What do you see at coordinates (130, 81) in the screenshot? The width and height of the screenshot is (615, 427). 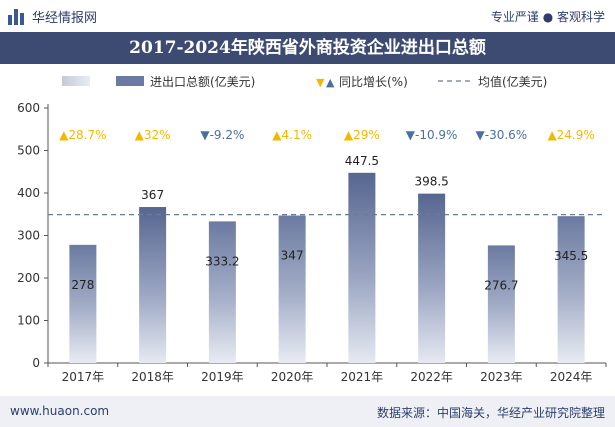 I see `legend-swatch-total` at bounding box center [130, 81].